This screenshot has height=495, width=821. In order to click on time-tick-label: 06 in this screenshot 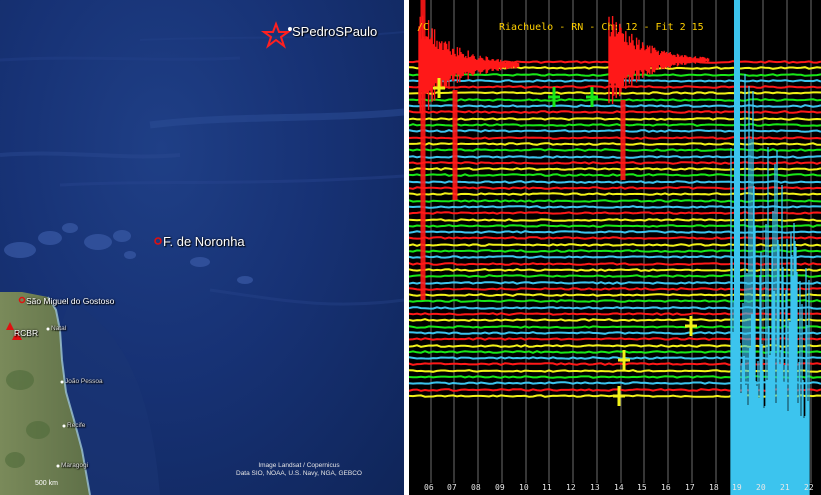, I will do `click(429, 487)`.